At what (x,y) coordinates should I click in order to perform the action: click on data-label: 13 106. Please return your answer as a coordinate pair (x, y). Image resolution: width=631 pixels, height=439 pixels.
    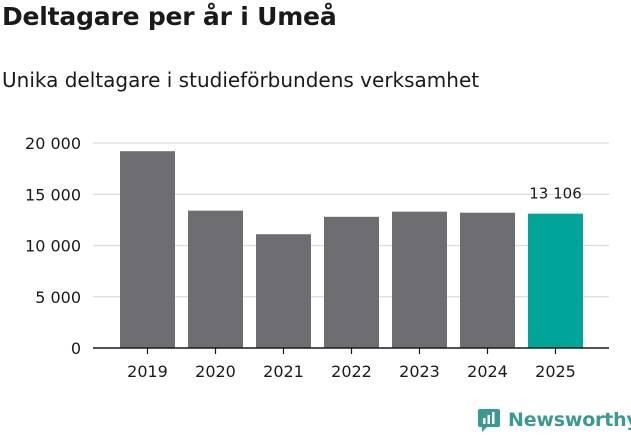
    Looking at the image, I should click on (555, 194).